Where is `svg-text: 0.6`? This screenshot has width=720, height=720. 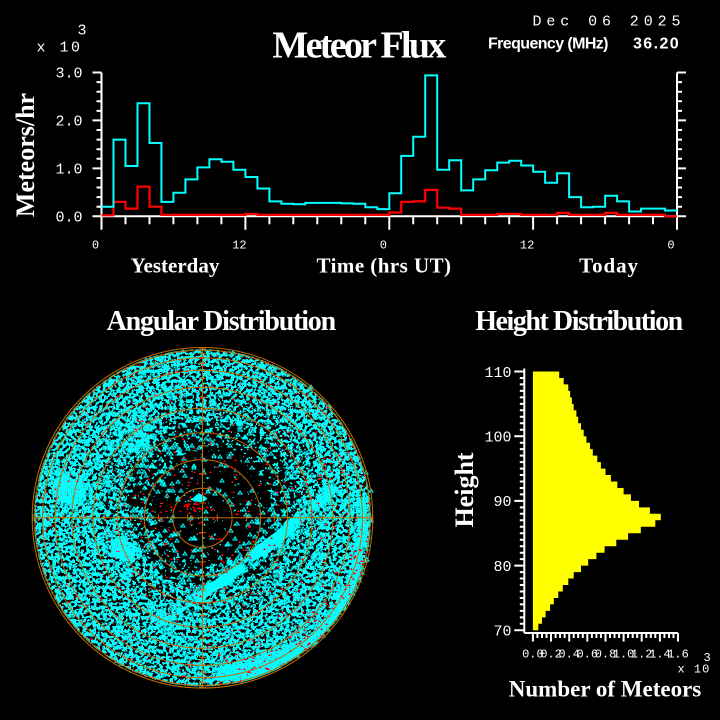
svg-text: 0.6 is located at coordinates (587, 655).